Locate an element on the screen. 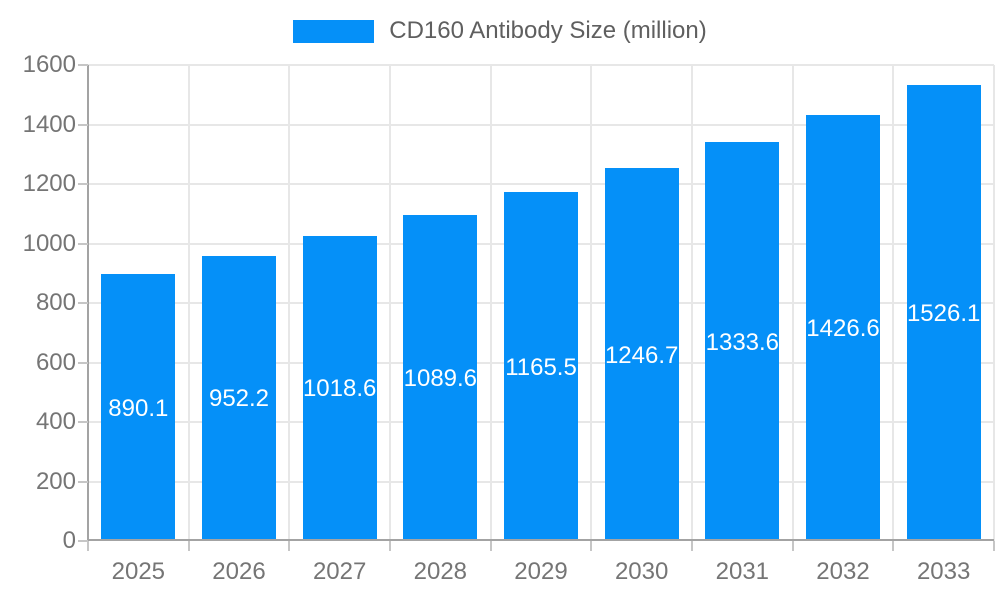 The image size is (1000, 600). x-axis-line is located at coordinates (540, 540).